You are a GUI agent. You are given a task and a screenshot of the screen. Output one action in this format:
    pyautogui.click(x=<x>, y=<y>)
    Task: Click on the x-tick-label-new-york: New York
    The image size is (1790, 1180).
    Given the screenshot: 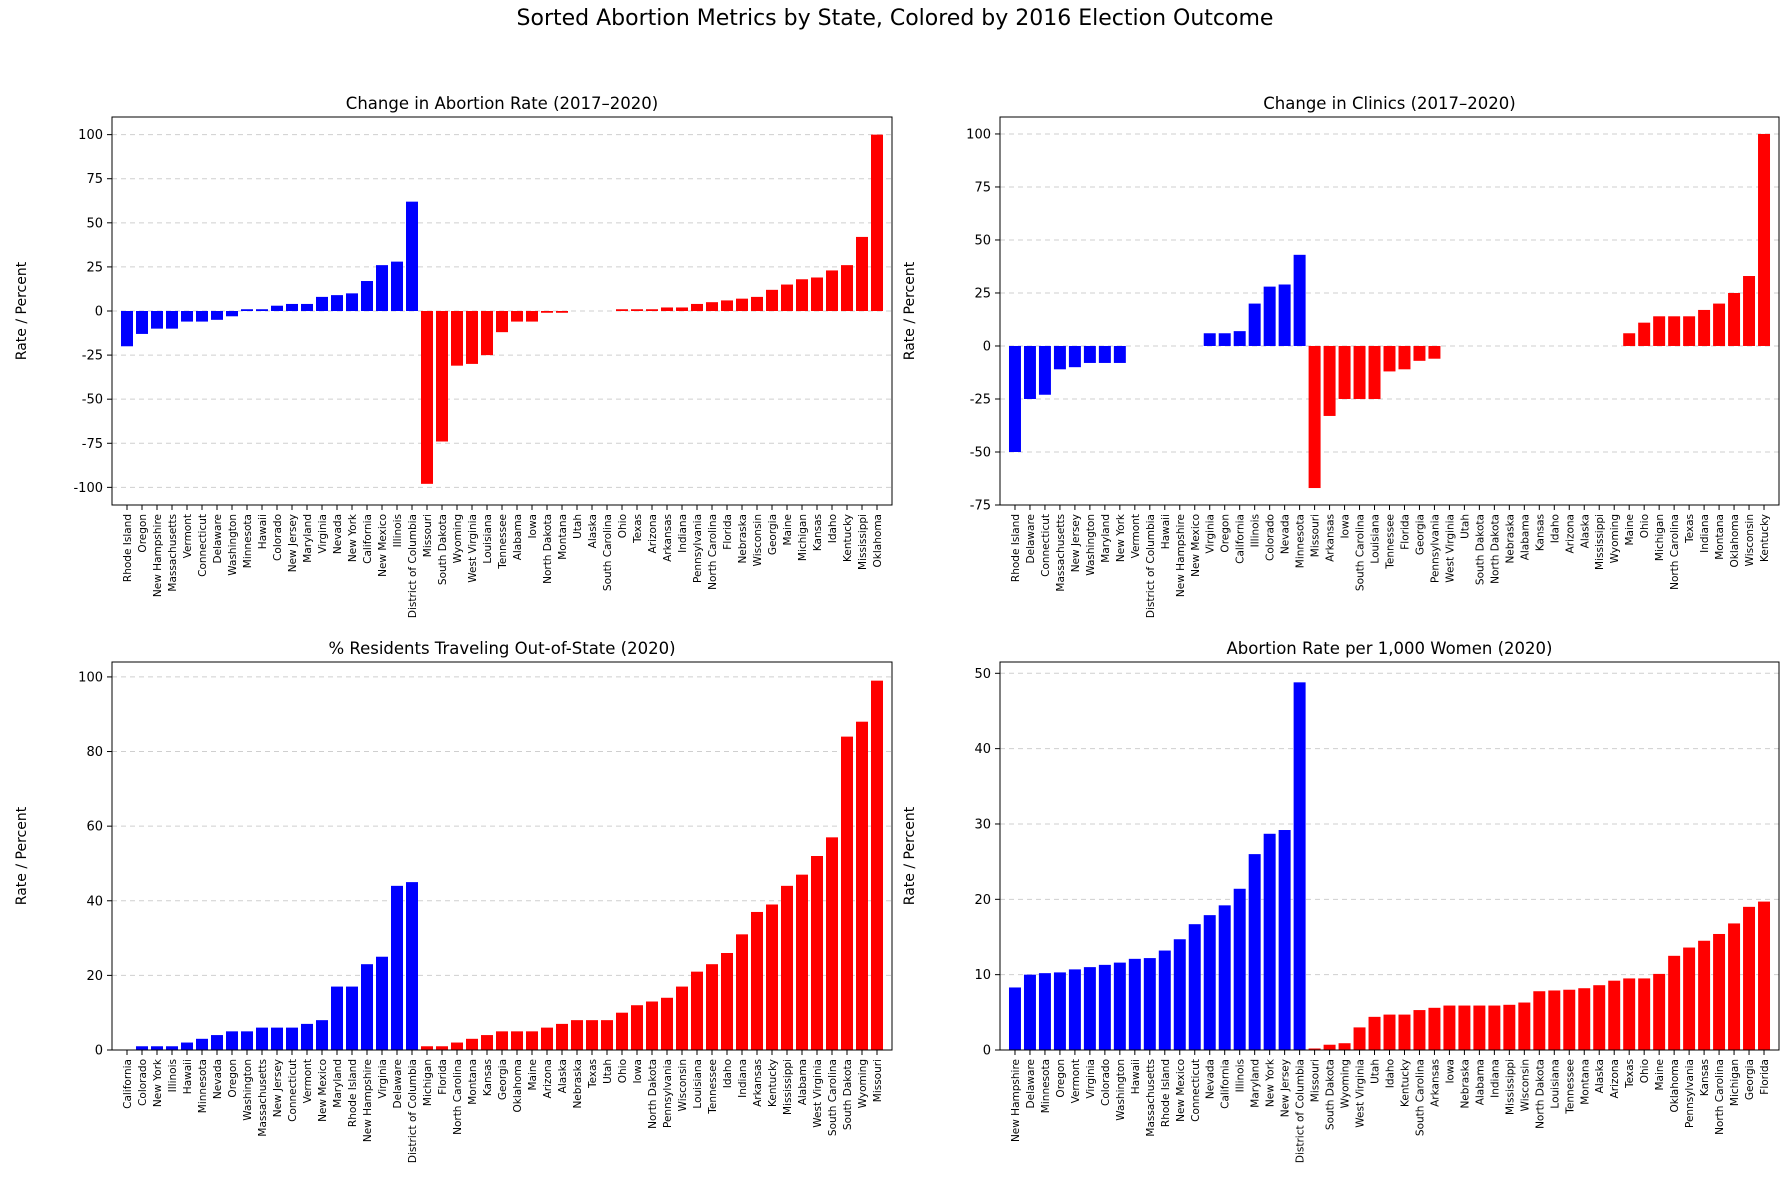 What is the action you would take?
    pyautogui.click(x=158, y=1082)
    